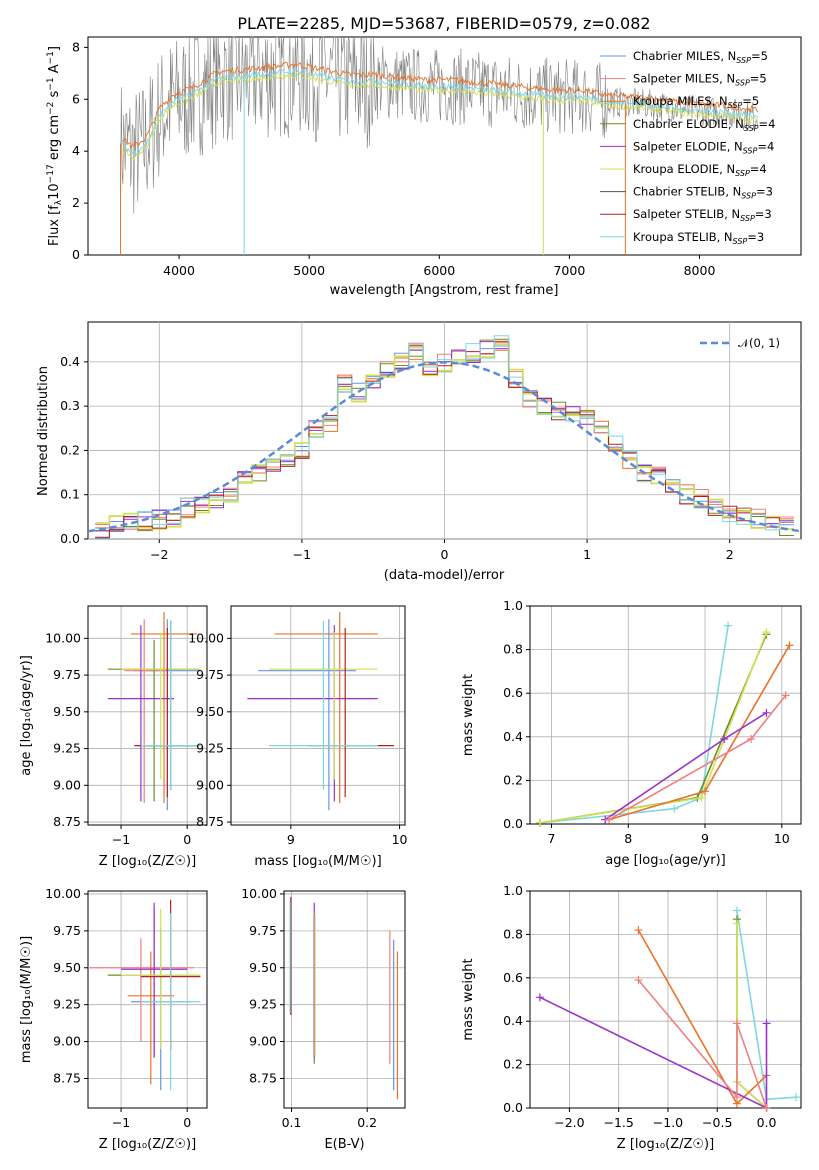 The height and width of the screenshot is (1170, 819). Describe the element at coordinates (263, 1041) in the screenshot. I see `ytick-label: 9.00` at that location.